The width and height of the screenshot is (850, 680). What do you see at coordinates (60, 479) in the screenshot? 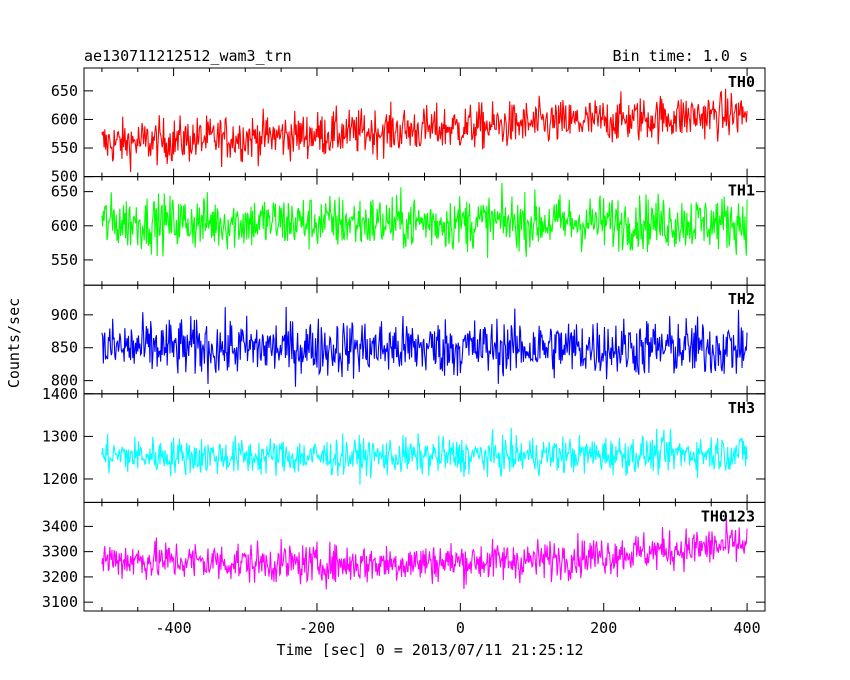
I see `y-tick-label: 1200` at bounding box center [60, 479].